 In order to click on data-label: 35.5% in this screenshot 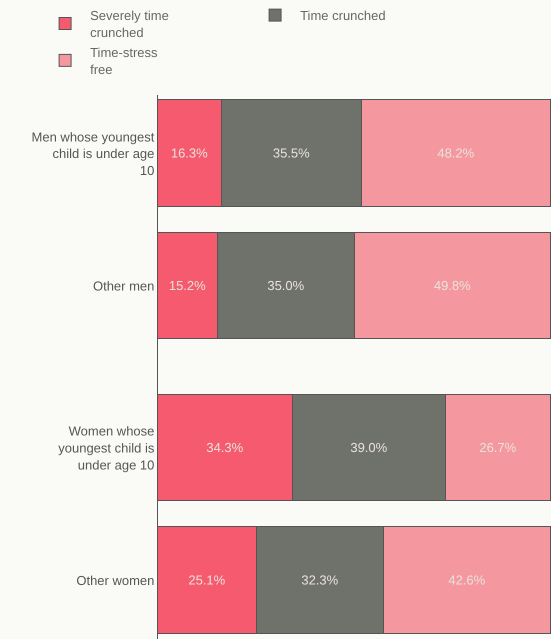, I will do `click(291, 153)`.